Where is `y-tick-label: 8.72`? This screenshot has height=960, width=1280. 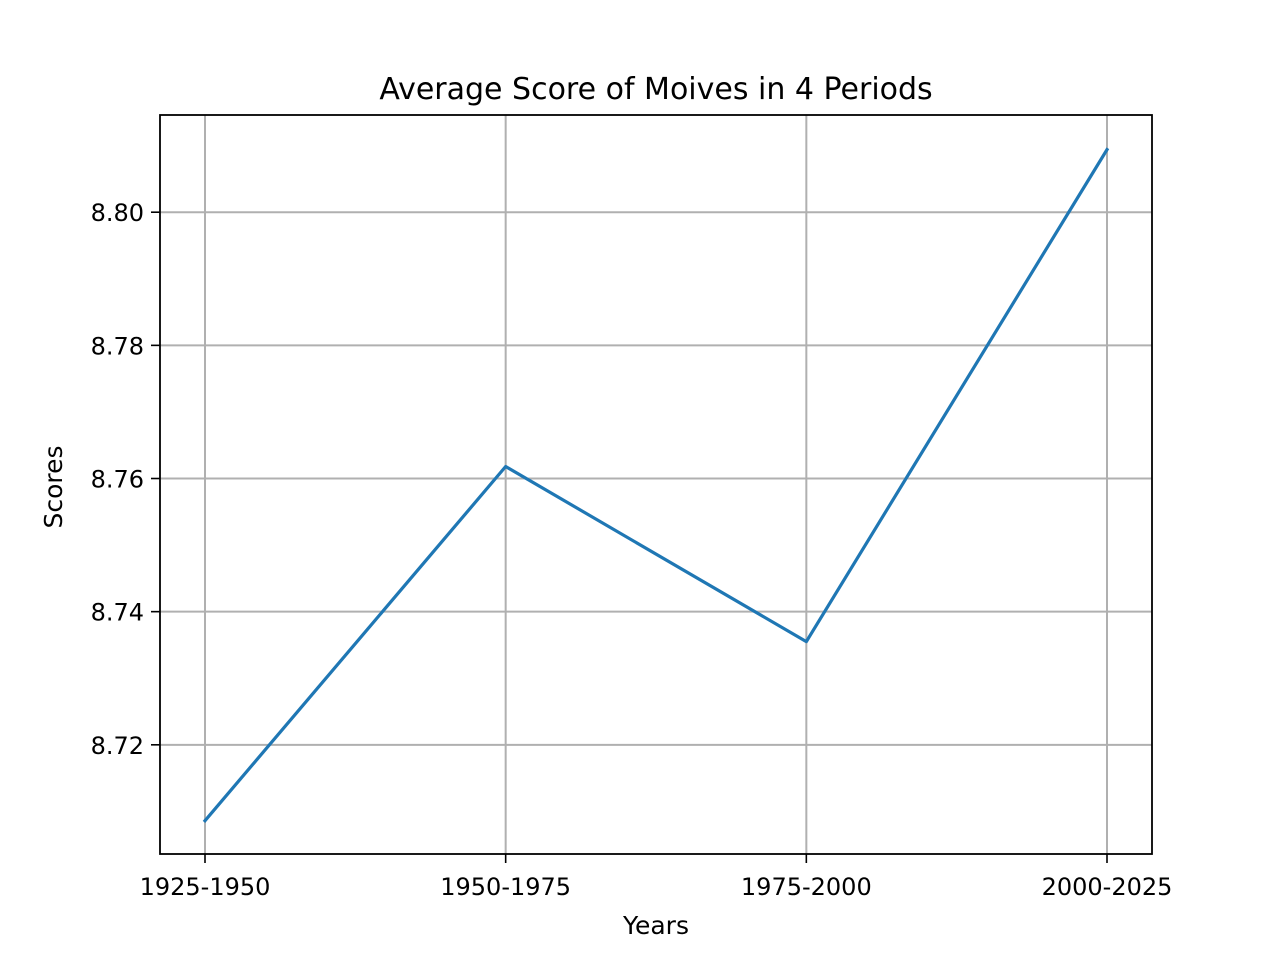
y-tick-label: 8.72 is located at coordinates (117, 746).